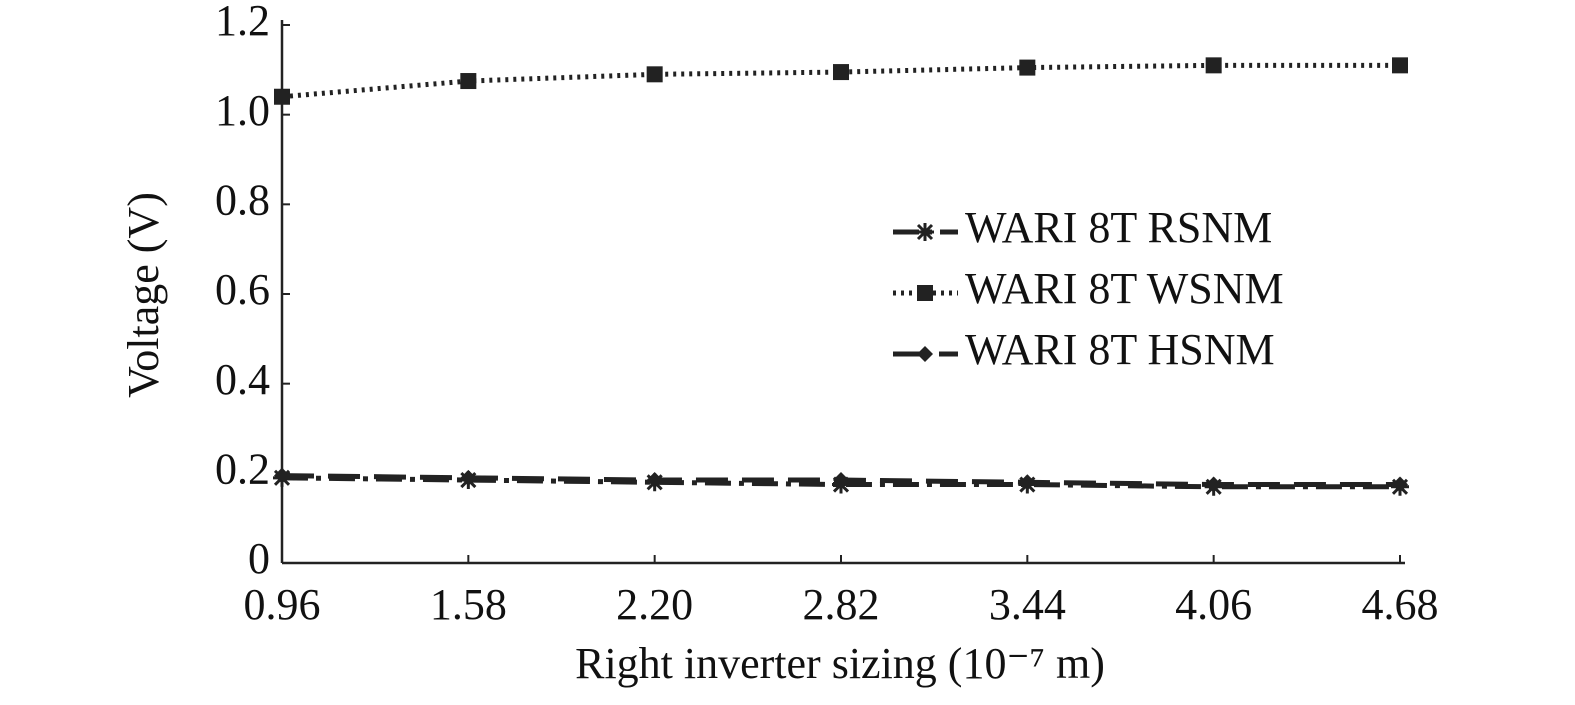  I want to click on legend-label: WARI 8T HSNM, so click(1120, 349).